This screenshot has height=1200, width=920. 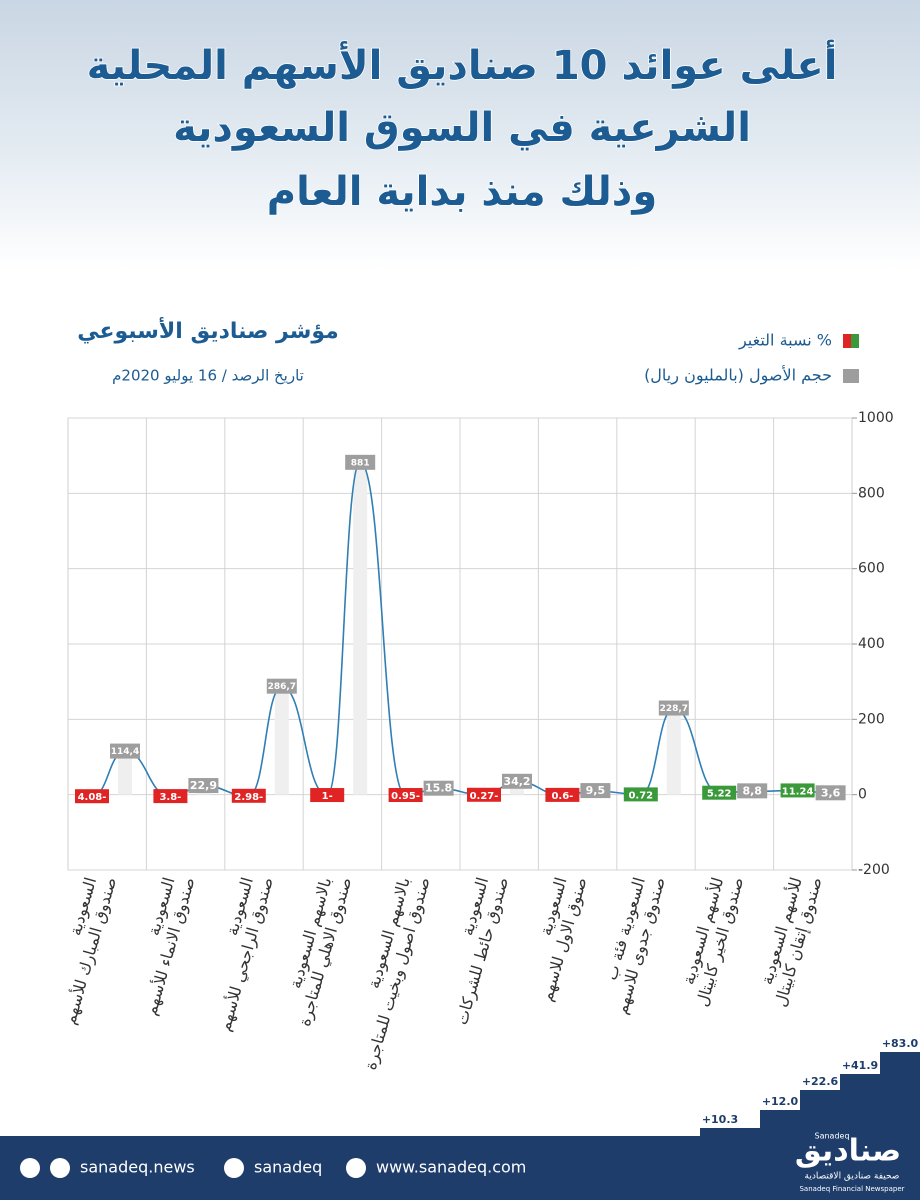 What do you see at coordinates (288, 1167) in the screenshot?
I see `twitter-handle: sanadeq` at bounding box center [288, 1167].